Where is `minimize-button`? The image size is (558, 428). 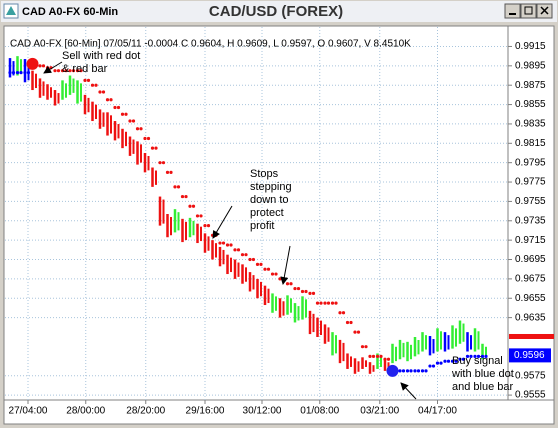 minimize-button is located at coordinates (512, 11).